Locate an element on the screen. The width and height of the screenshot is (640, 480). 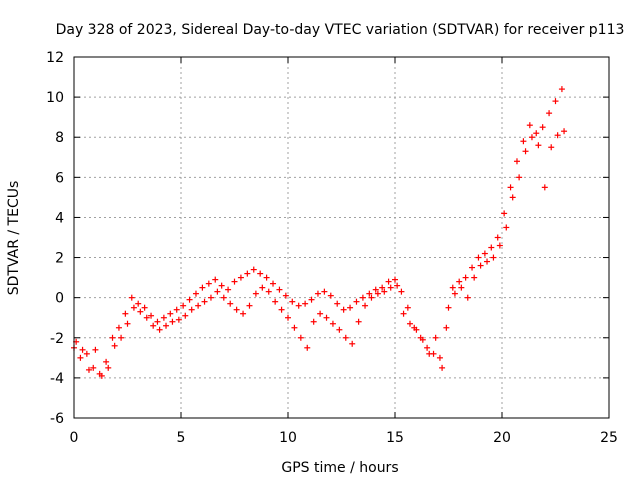
y-tick-label: 4 is located at coordinates (59, 218).